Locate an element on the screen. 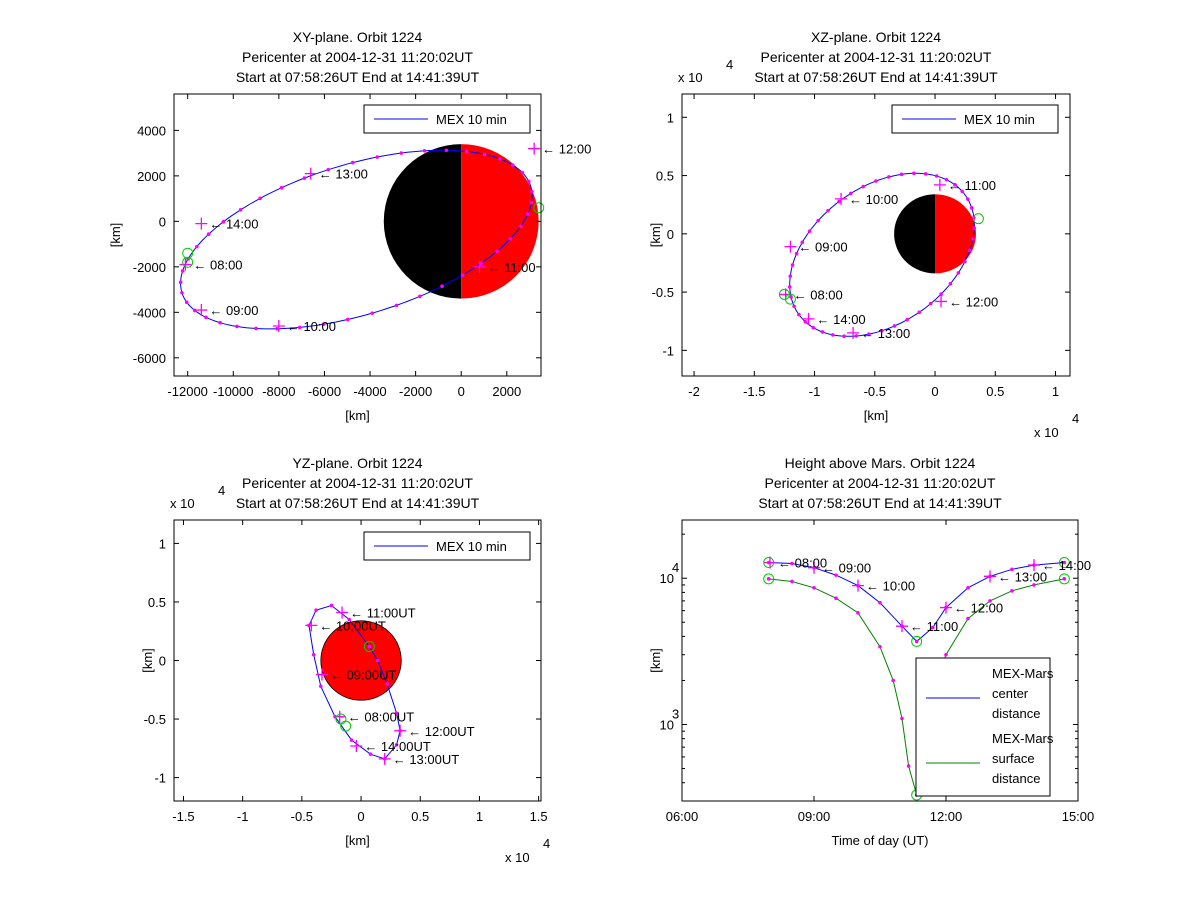 This screenshot has width=1200, height=900. x-tick-label: -1 is located at coordinates (243, 816).